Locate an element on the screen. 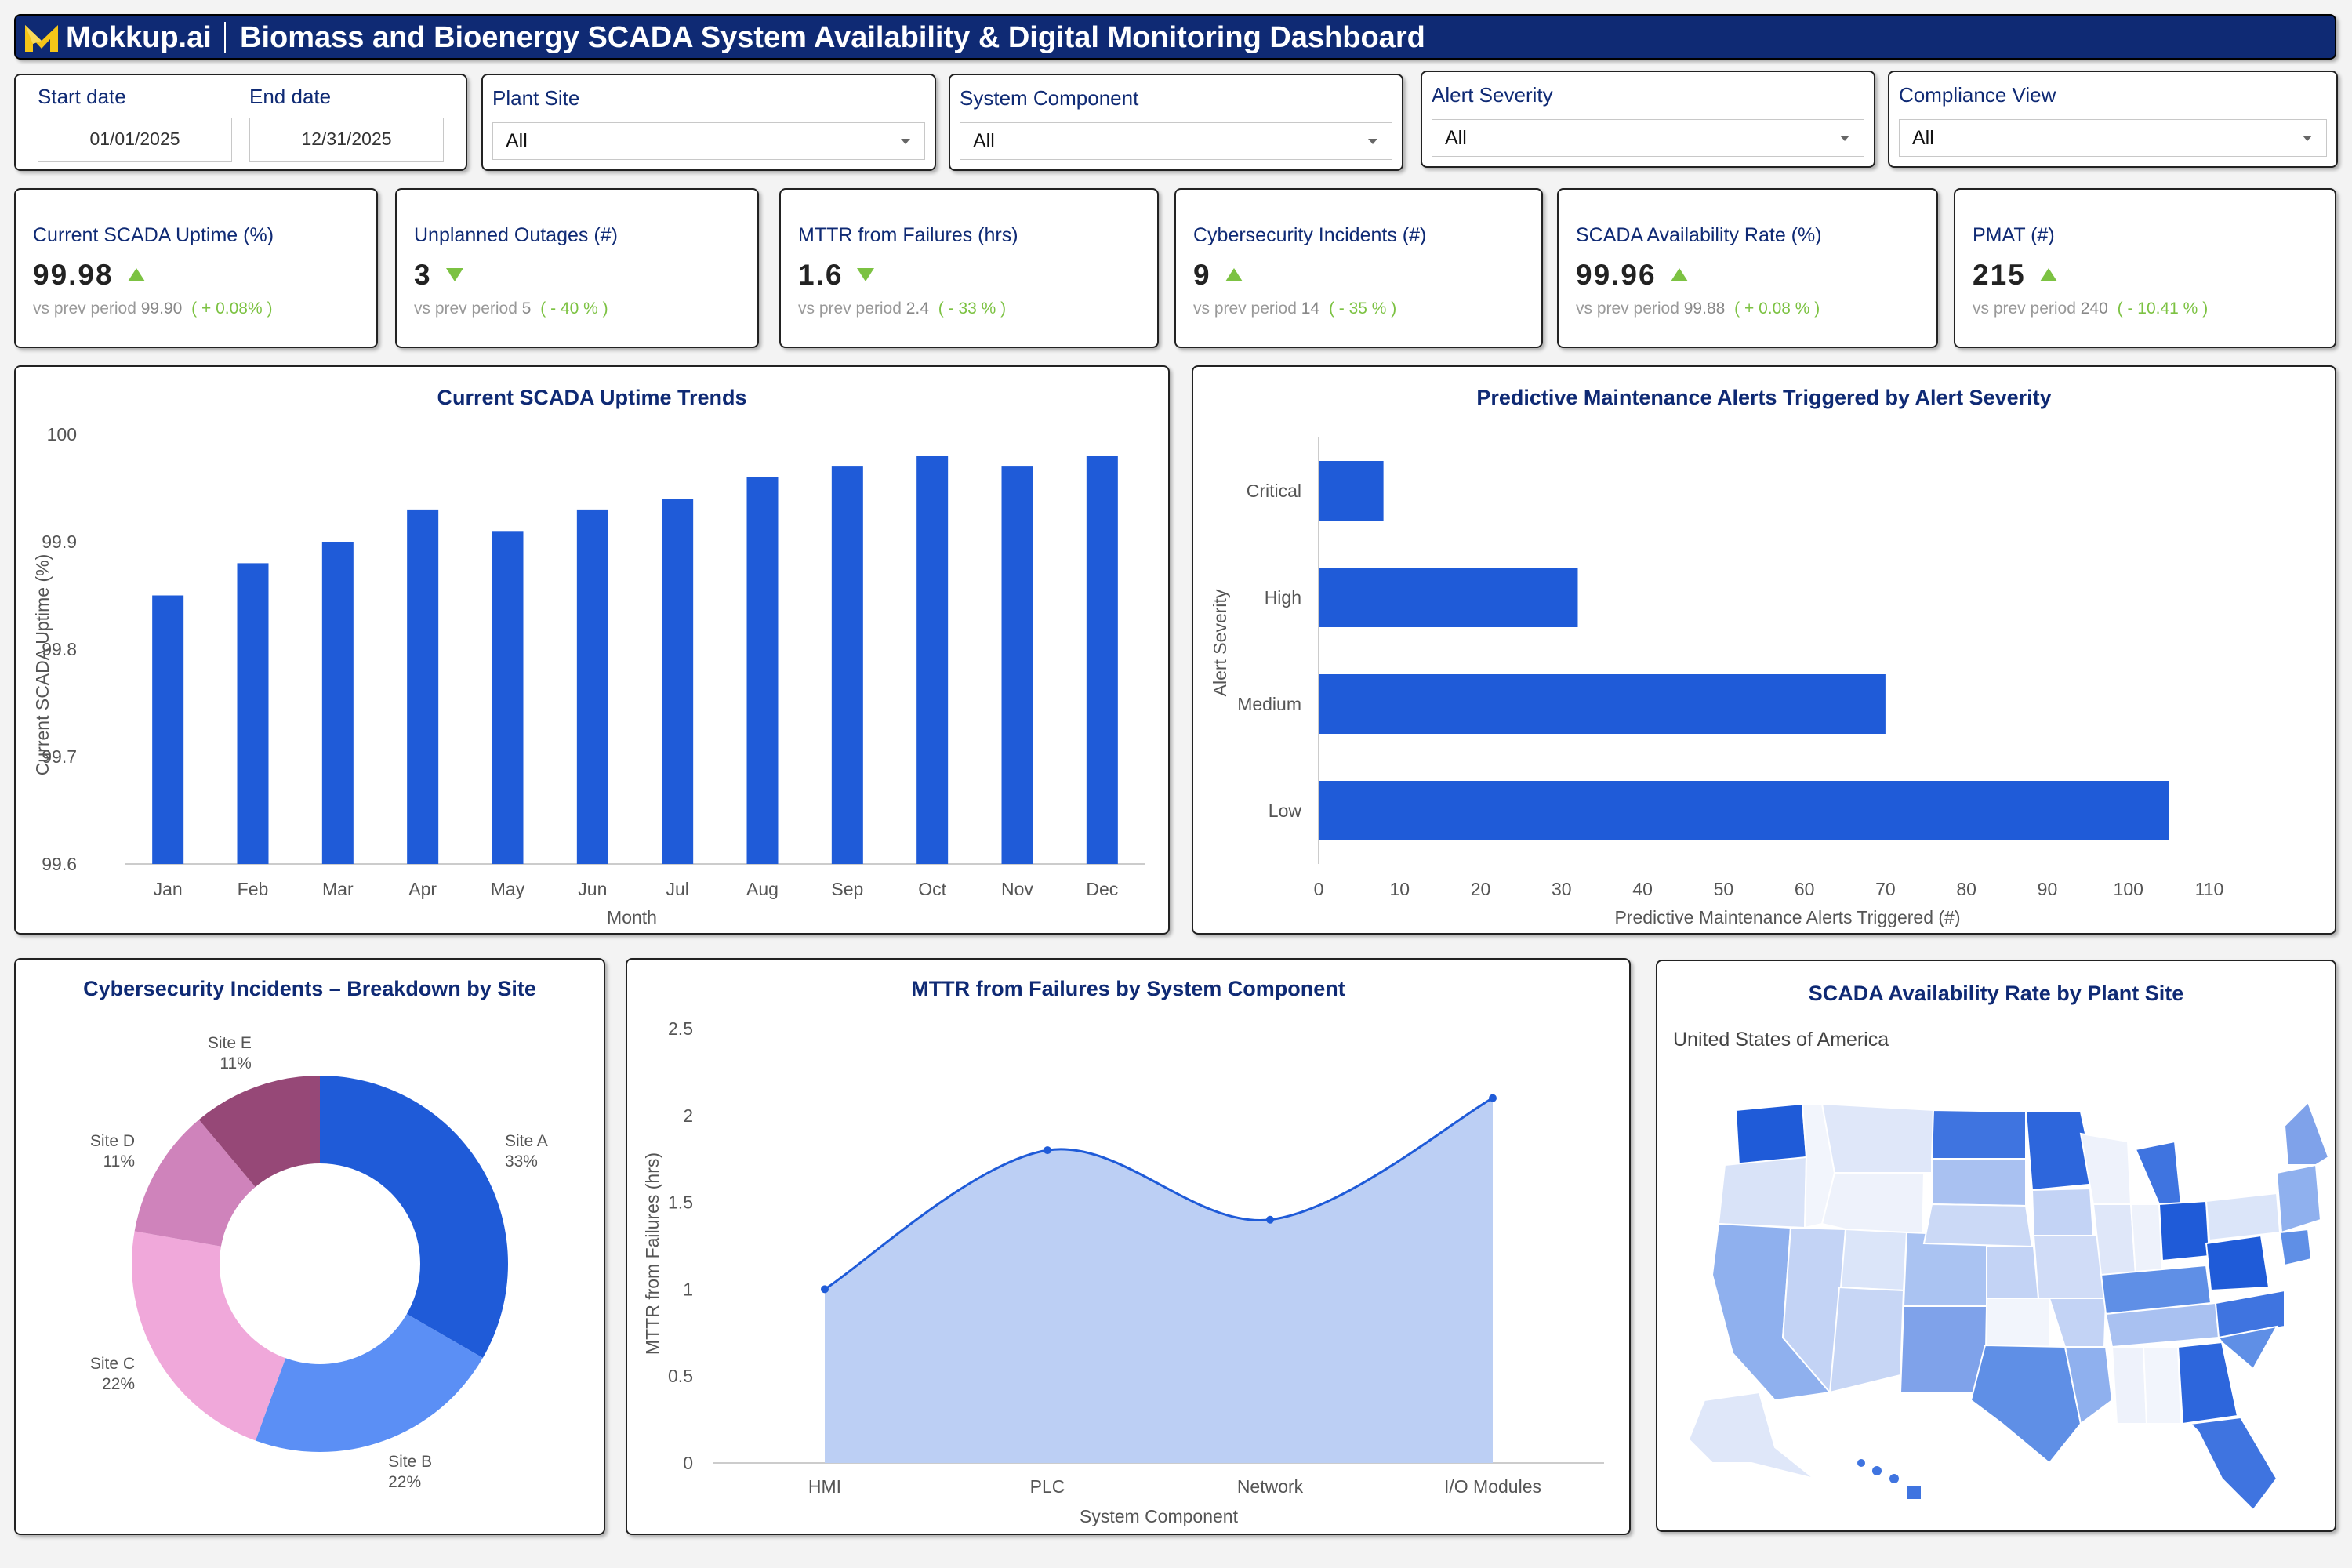 This screenshot has height=1568, width=2352. kpi-label: MTTR from Failures (hrs) is located at coordinates (908, 235).